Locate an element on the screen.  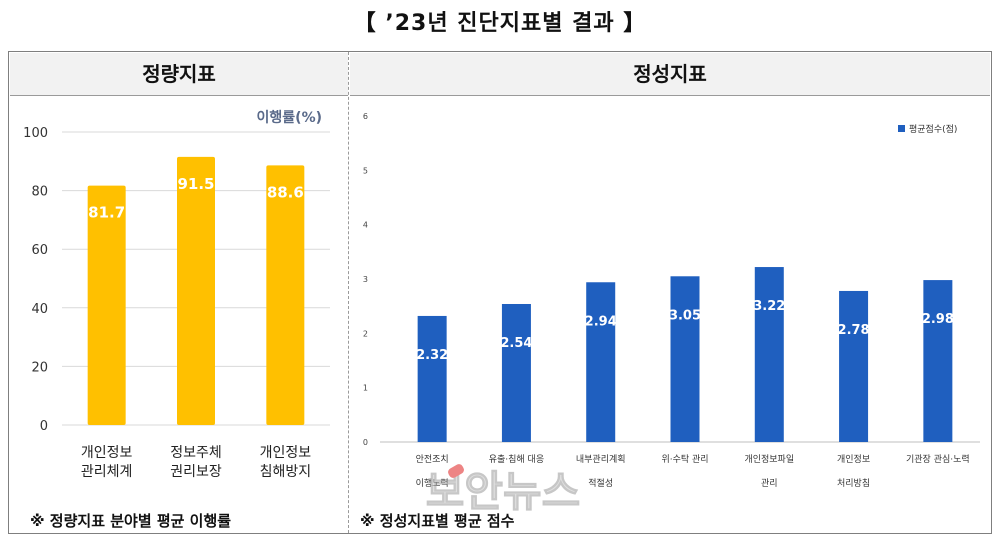
header-qualitative: 정성지표 is located at coordinates (670, 74).